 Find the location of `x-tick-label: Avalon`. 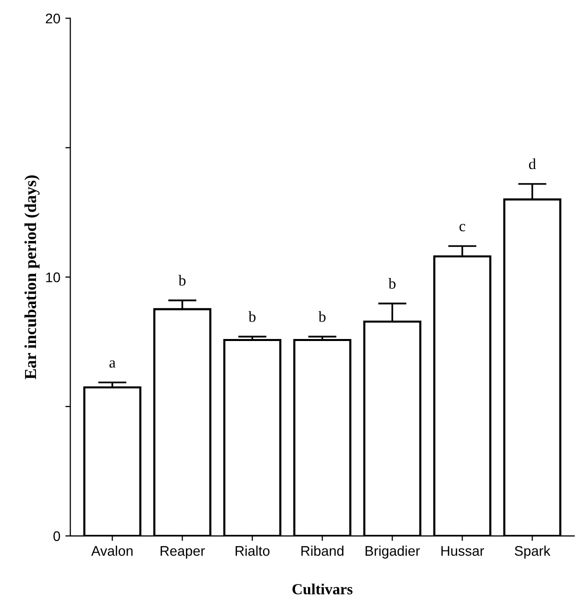

x-tick-label: Avalon is located at coordinates (112, 551).